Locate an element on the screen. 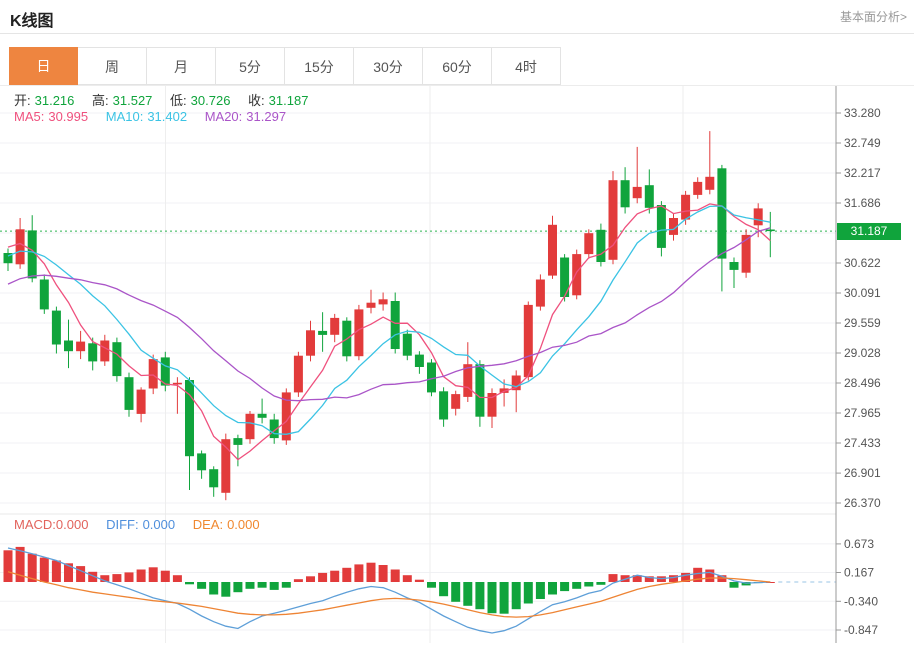 The image size is (914, 648). ma10-label: MA10: is located at coordinates (124, 116).